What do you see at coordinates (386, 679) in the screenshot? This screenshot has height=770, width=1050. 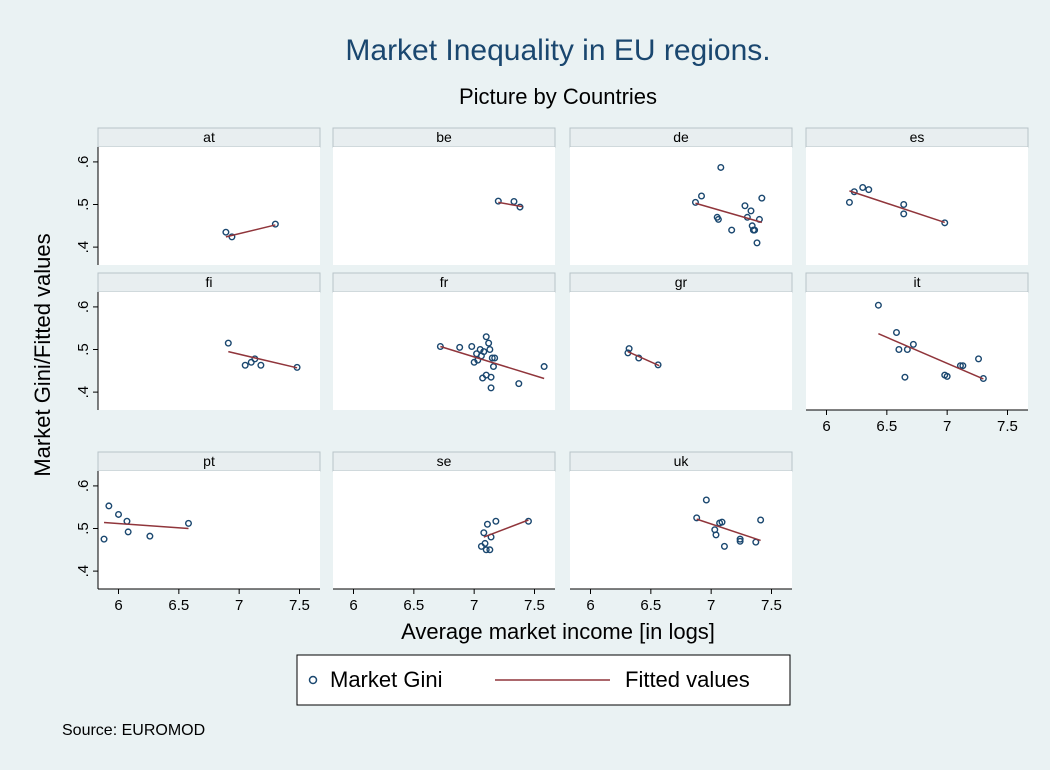 I see `legend-label: Market Gini` at bounding box center [386, 679].